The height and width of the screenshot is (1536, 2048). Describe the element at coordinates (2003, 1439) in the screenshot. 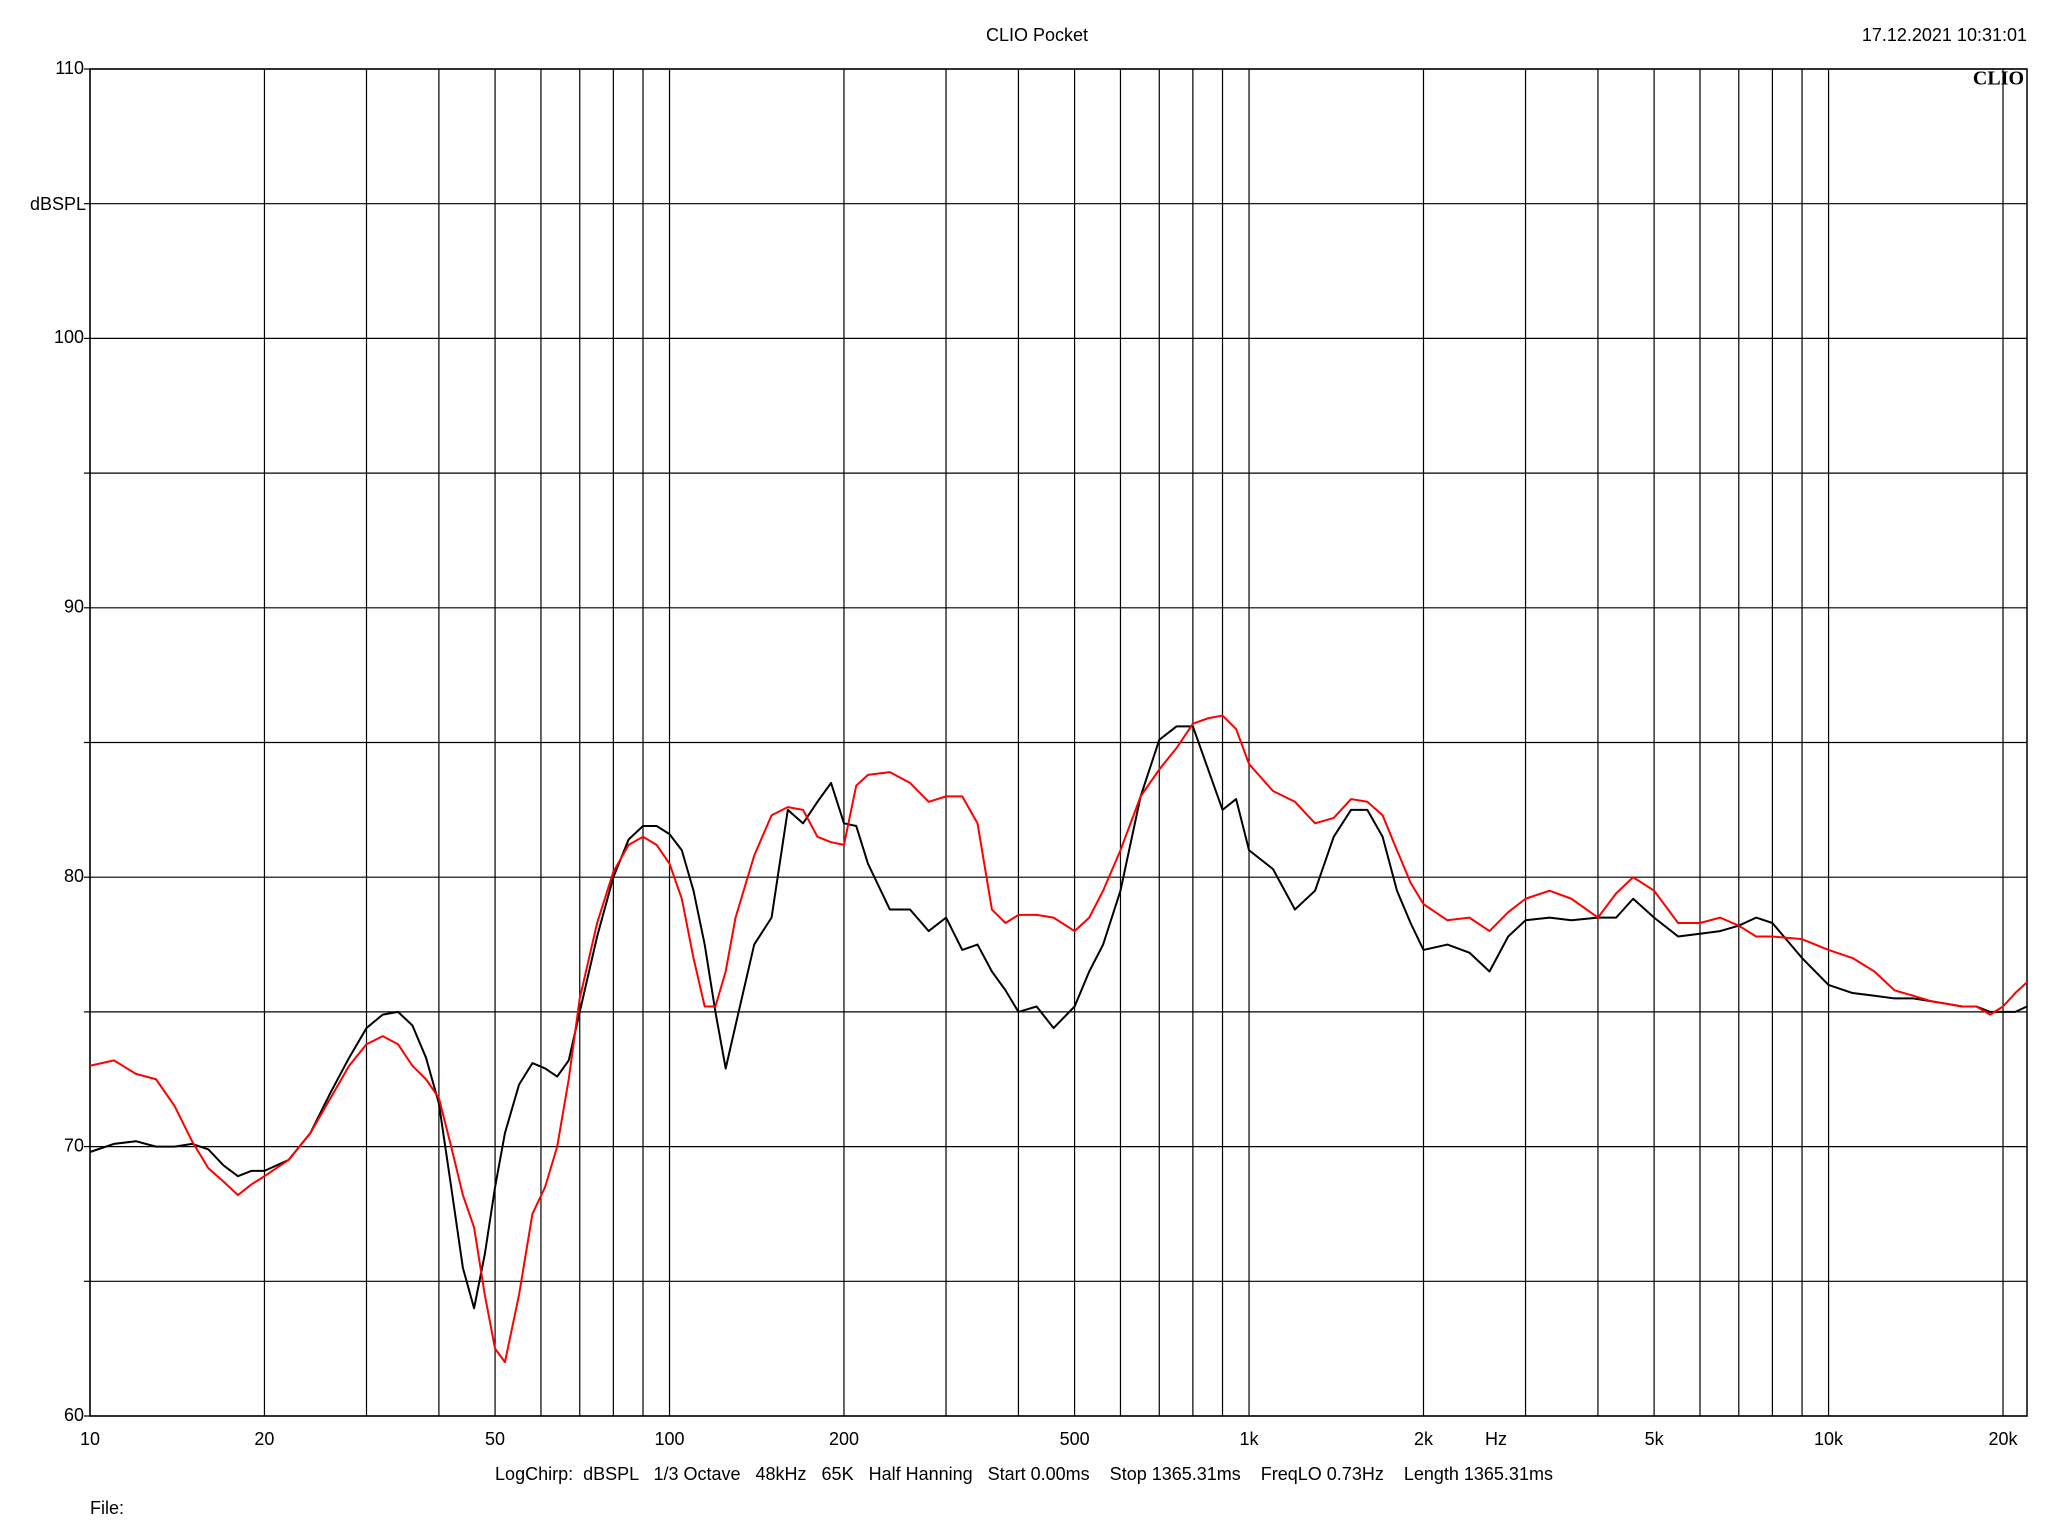

I see `x-tick-label: 20k` at that location.